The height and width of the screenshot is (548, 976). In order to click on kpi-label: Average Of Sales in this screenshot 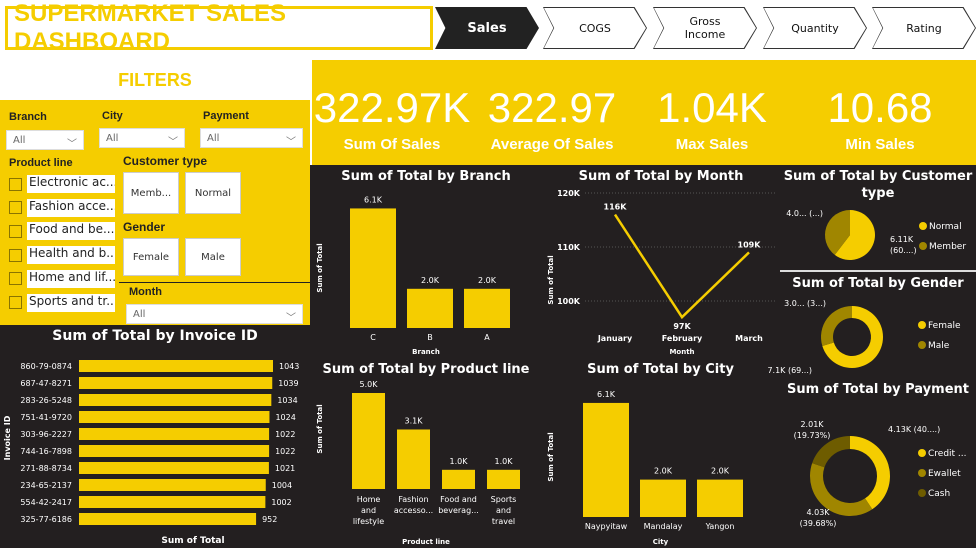, I will do `click(552, 144)`.